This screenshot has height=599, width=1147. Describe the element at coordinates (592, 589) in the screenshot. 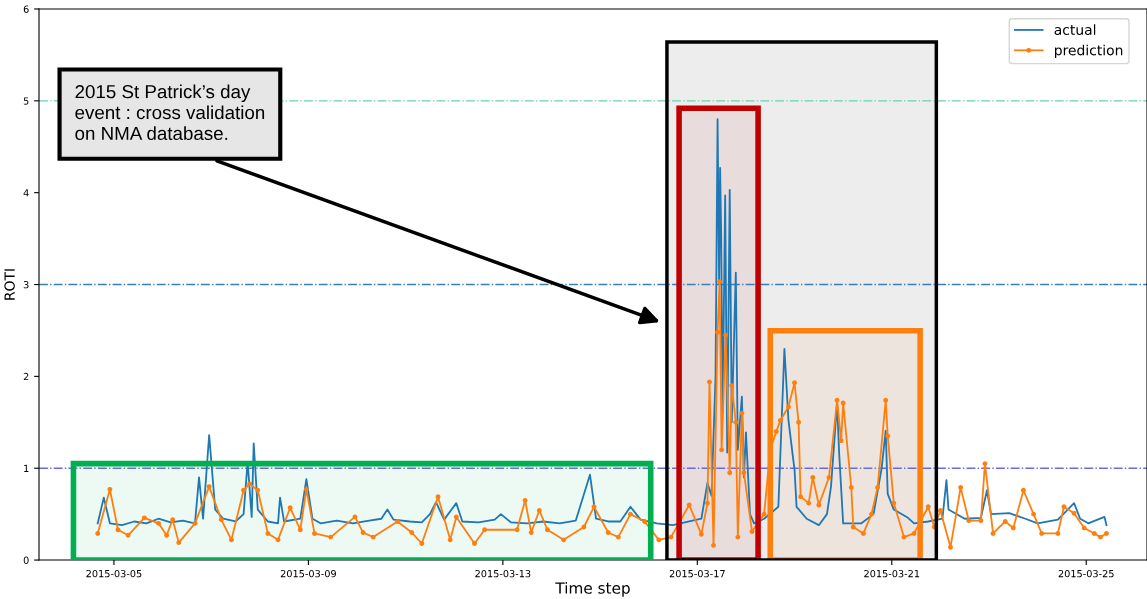

I see `x-axis-title: Time step` at that location.